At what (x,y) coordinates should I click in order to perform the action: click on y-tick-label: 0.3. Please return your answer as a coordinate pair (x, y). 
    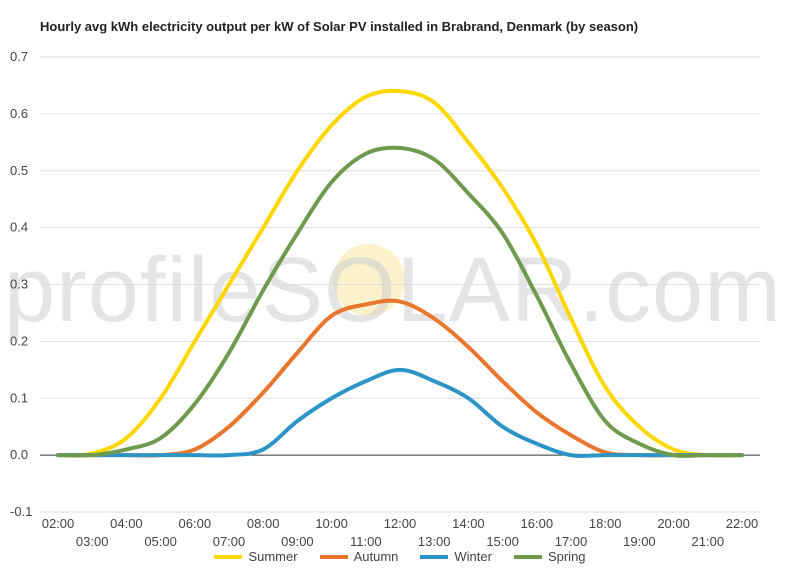
    Looking at the image, I should click on (19, 284).